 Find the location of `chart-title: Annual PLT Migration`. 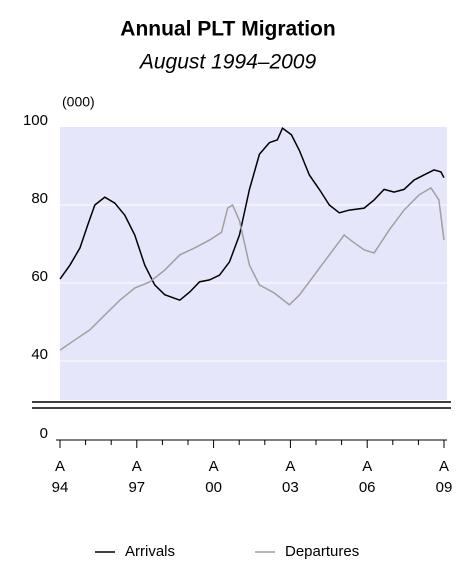

chart-title: Annual PLT Migration is located at coordinates (227, 29).